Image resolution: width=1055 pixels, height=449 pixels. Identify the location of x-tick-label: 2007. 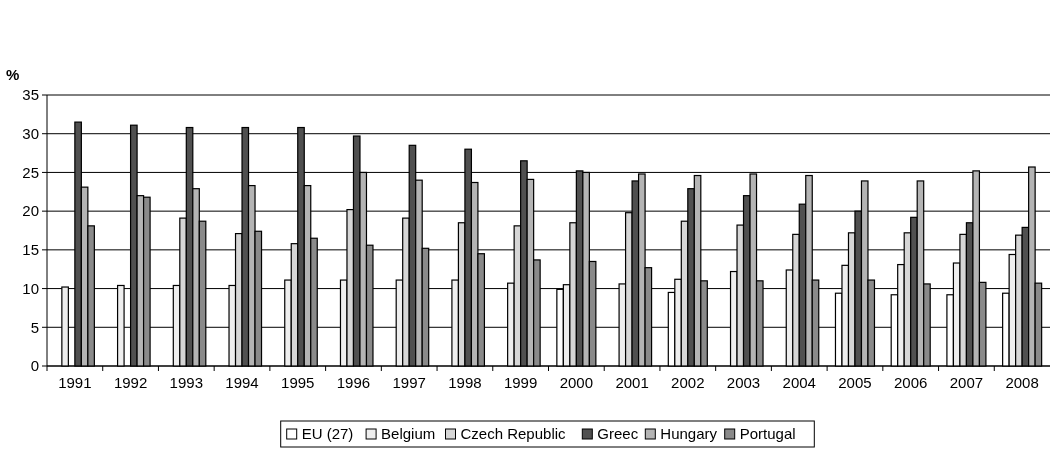
(966, 382).